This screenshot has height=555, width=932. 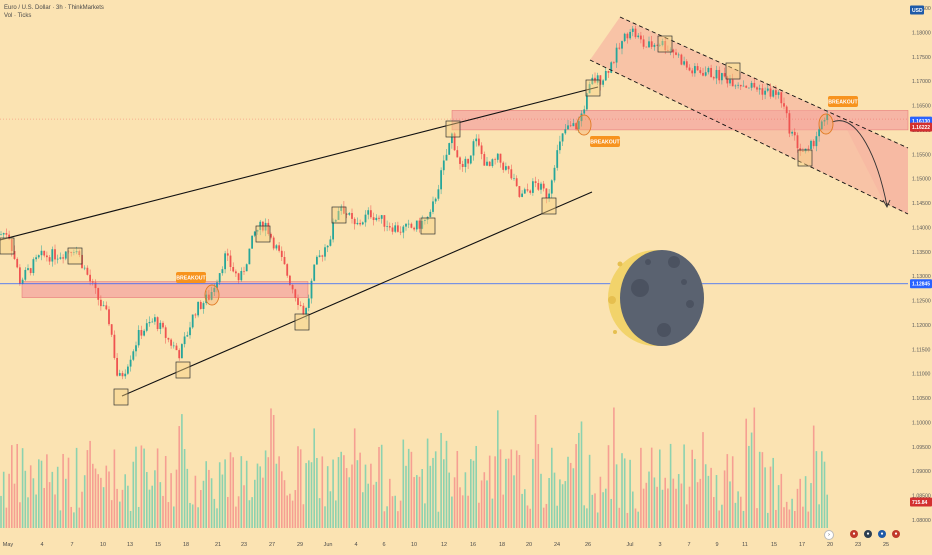 I want to click on time-axis-label: Jun, so click(x=328, y=545).